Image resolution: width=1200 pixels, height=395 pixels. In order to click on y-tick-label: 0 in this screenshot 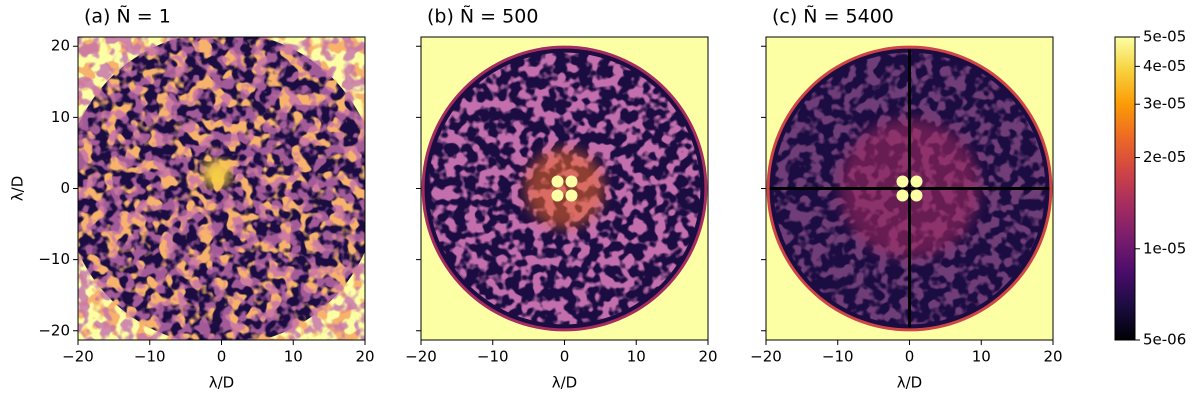, I will do `click(65, 188)`.